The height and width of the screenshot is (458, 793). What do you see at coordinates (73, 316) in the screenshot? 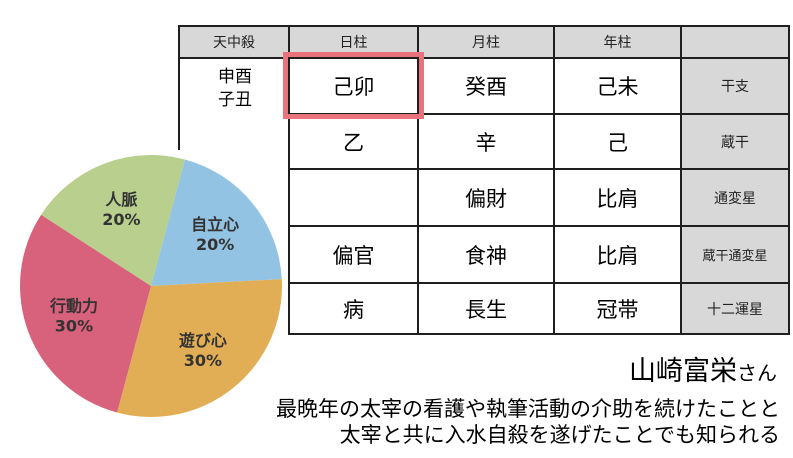
I see `pie-label-行動力: 行動力 30%` at bounding box center [73, 316].